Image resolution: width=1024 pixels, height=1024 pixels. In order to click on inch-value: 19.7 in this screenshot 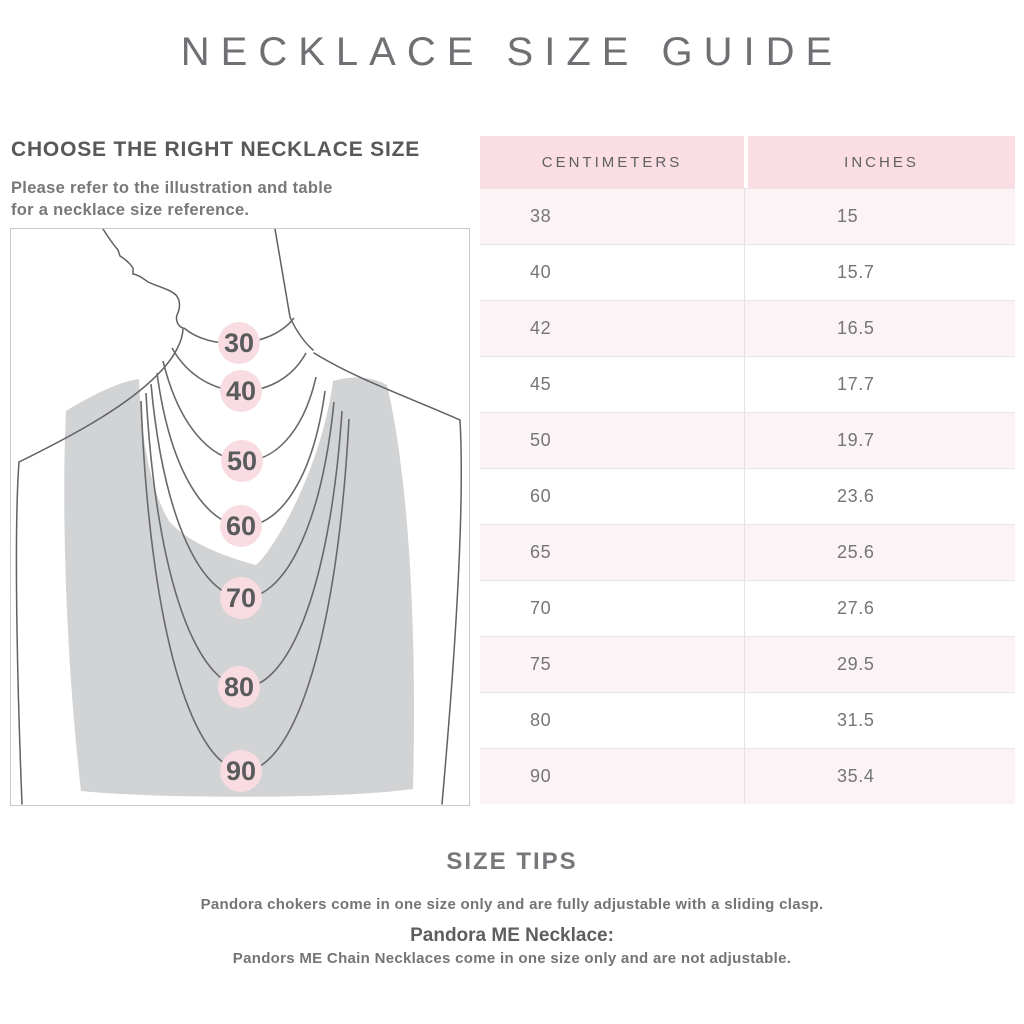, I will do `click(879, 440)`.